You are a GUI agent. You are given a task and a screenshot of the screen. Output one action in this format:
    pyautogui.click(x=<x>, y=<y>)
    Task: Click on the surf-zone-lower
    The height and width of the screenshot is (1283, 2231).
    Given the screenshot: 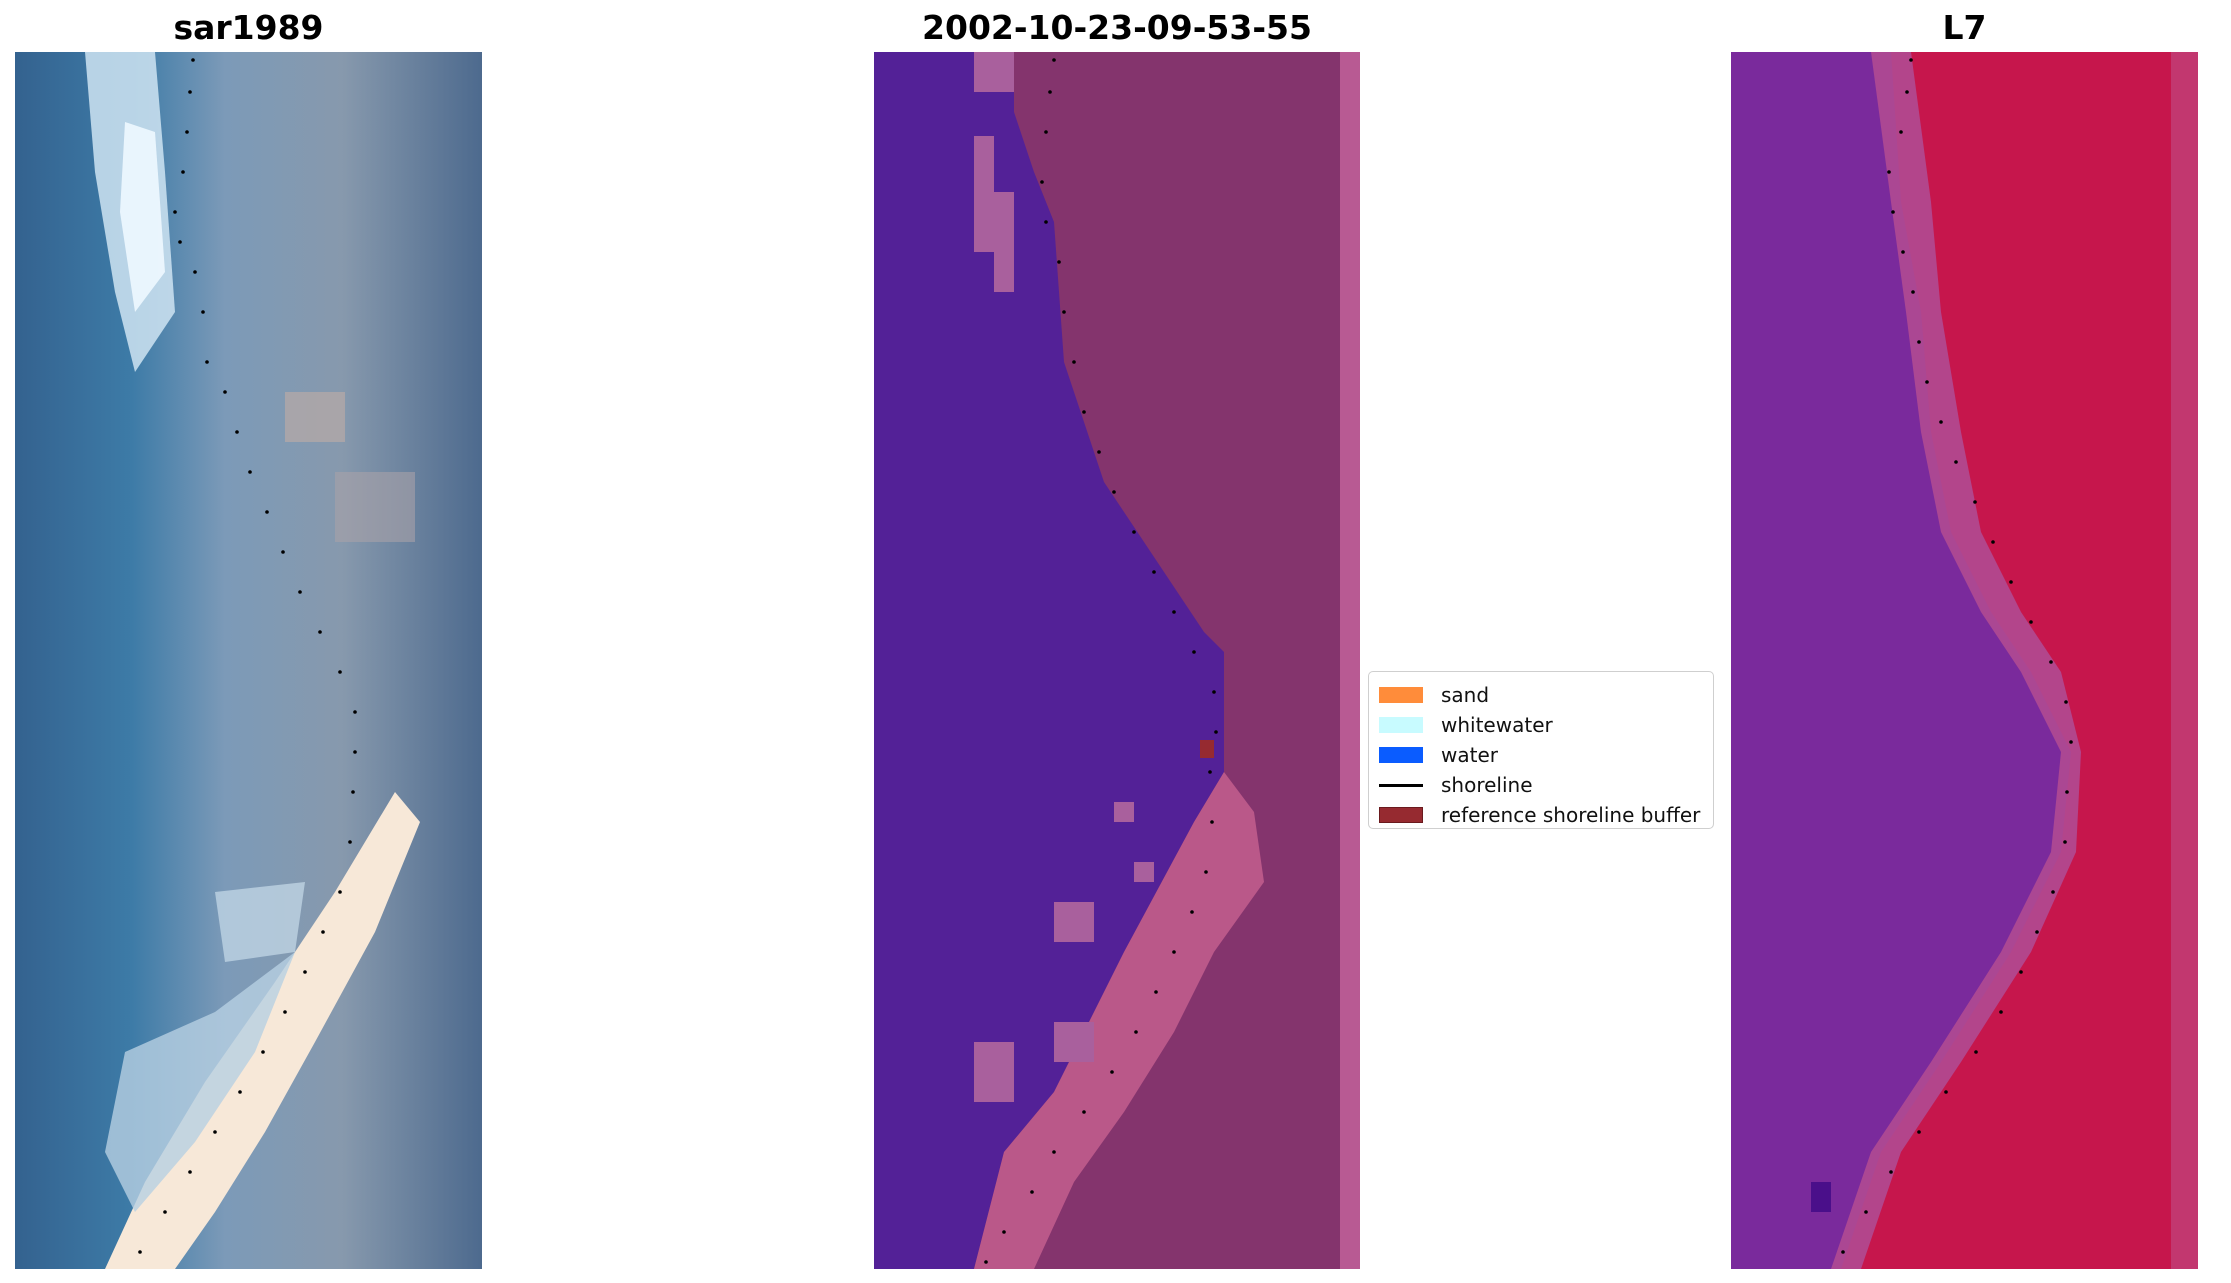 What is the action you would take?
    pyautogui.click(x=200, y=1082)
    